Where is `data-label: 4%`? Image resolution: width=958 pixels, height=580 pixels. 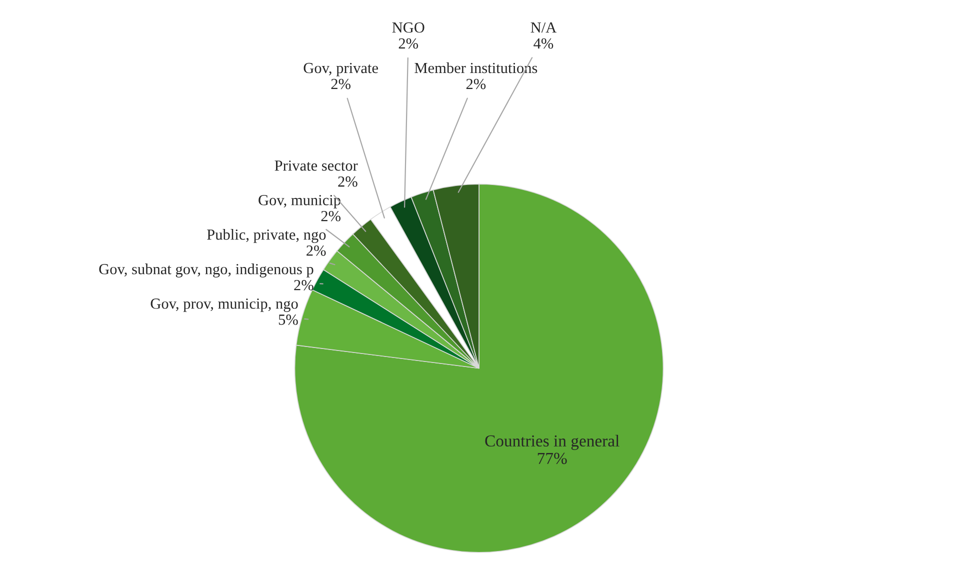
data-label: 4% is located at coordinates (544, 43).